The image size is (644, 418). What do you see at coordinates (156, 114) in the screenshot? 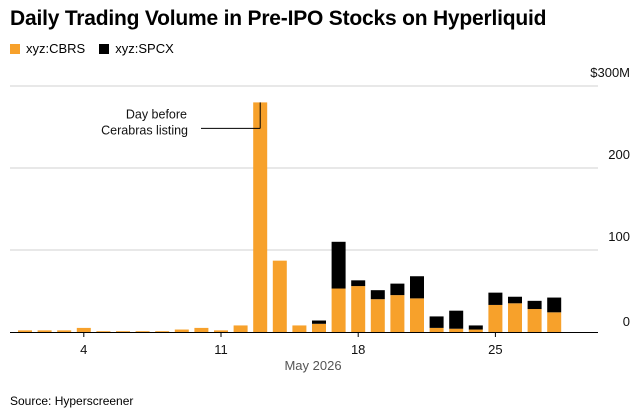
I see `annotation-line1: Day before` at bounding box center [156, 114].